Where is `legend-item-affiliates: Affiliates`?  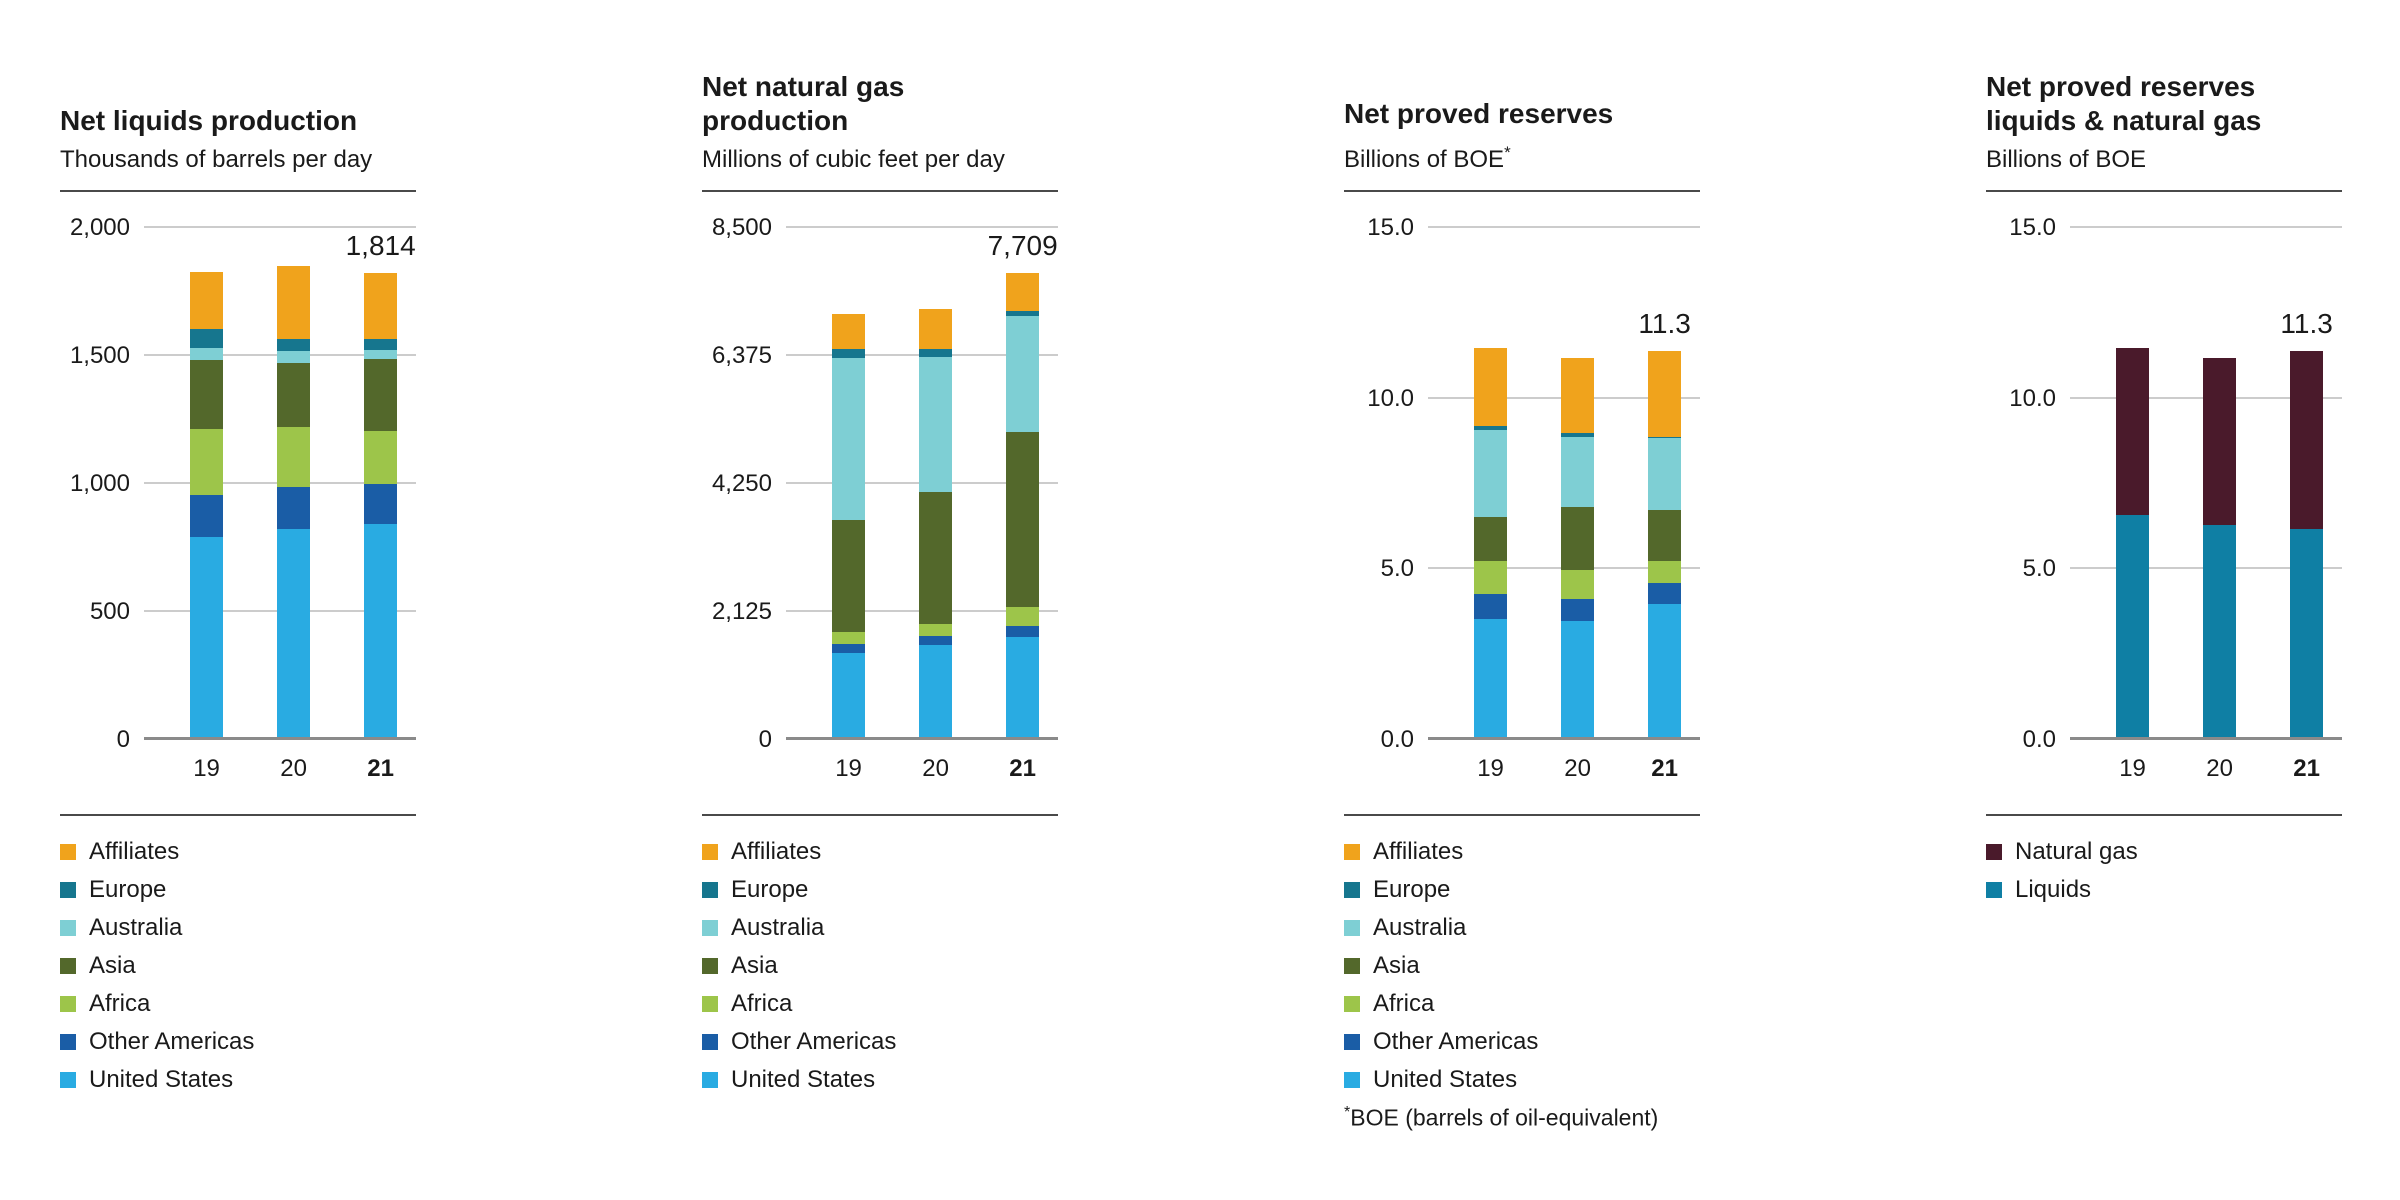
legend-item-affiliates: Affiliates is located at coordinates (1522, 851).